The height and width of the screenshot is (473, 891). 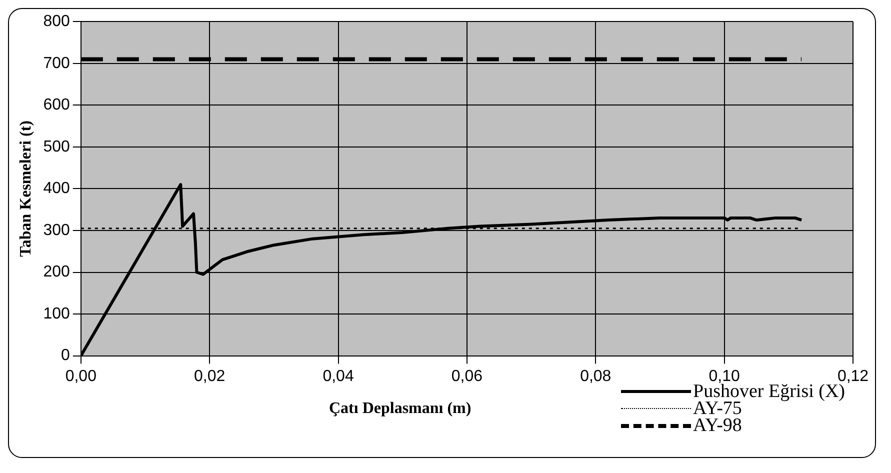 What do you see at coordinates (56, 189) in the screenshot?
I see `y-tick-label: 400` at bounding box center [56, 189].